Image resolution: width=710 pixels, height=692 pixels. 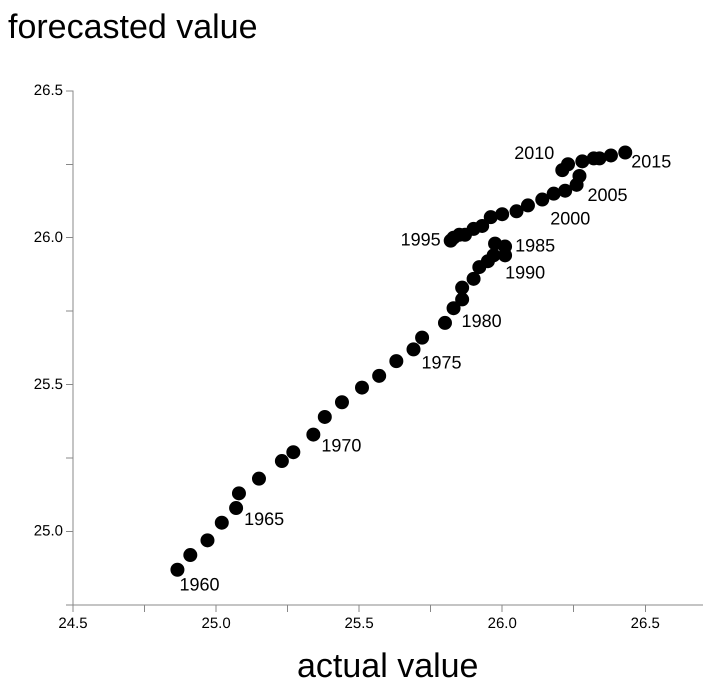 What do you see at coordinates (359, 623) in the screenshot?
I see `x-tick-label: 25.5` at bounding box center [359, 623].